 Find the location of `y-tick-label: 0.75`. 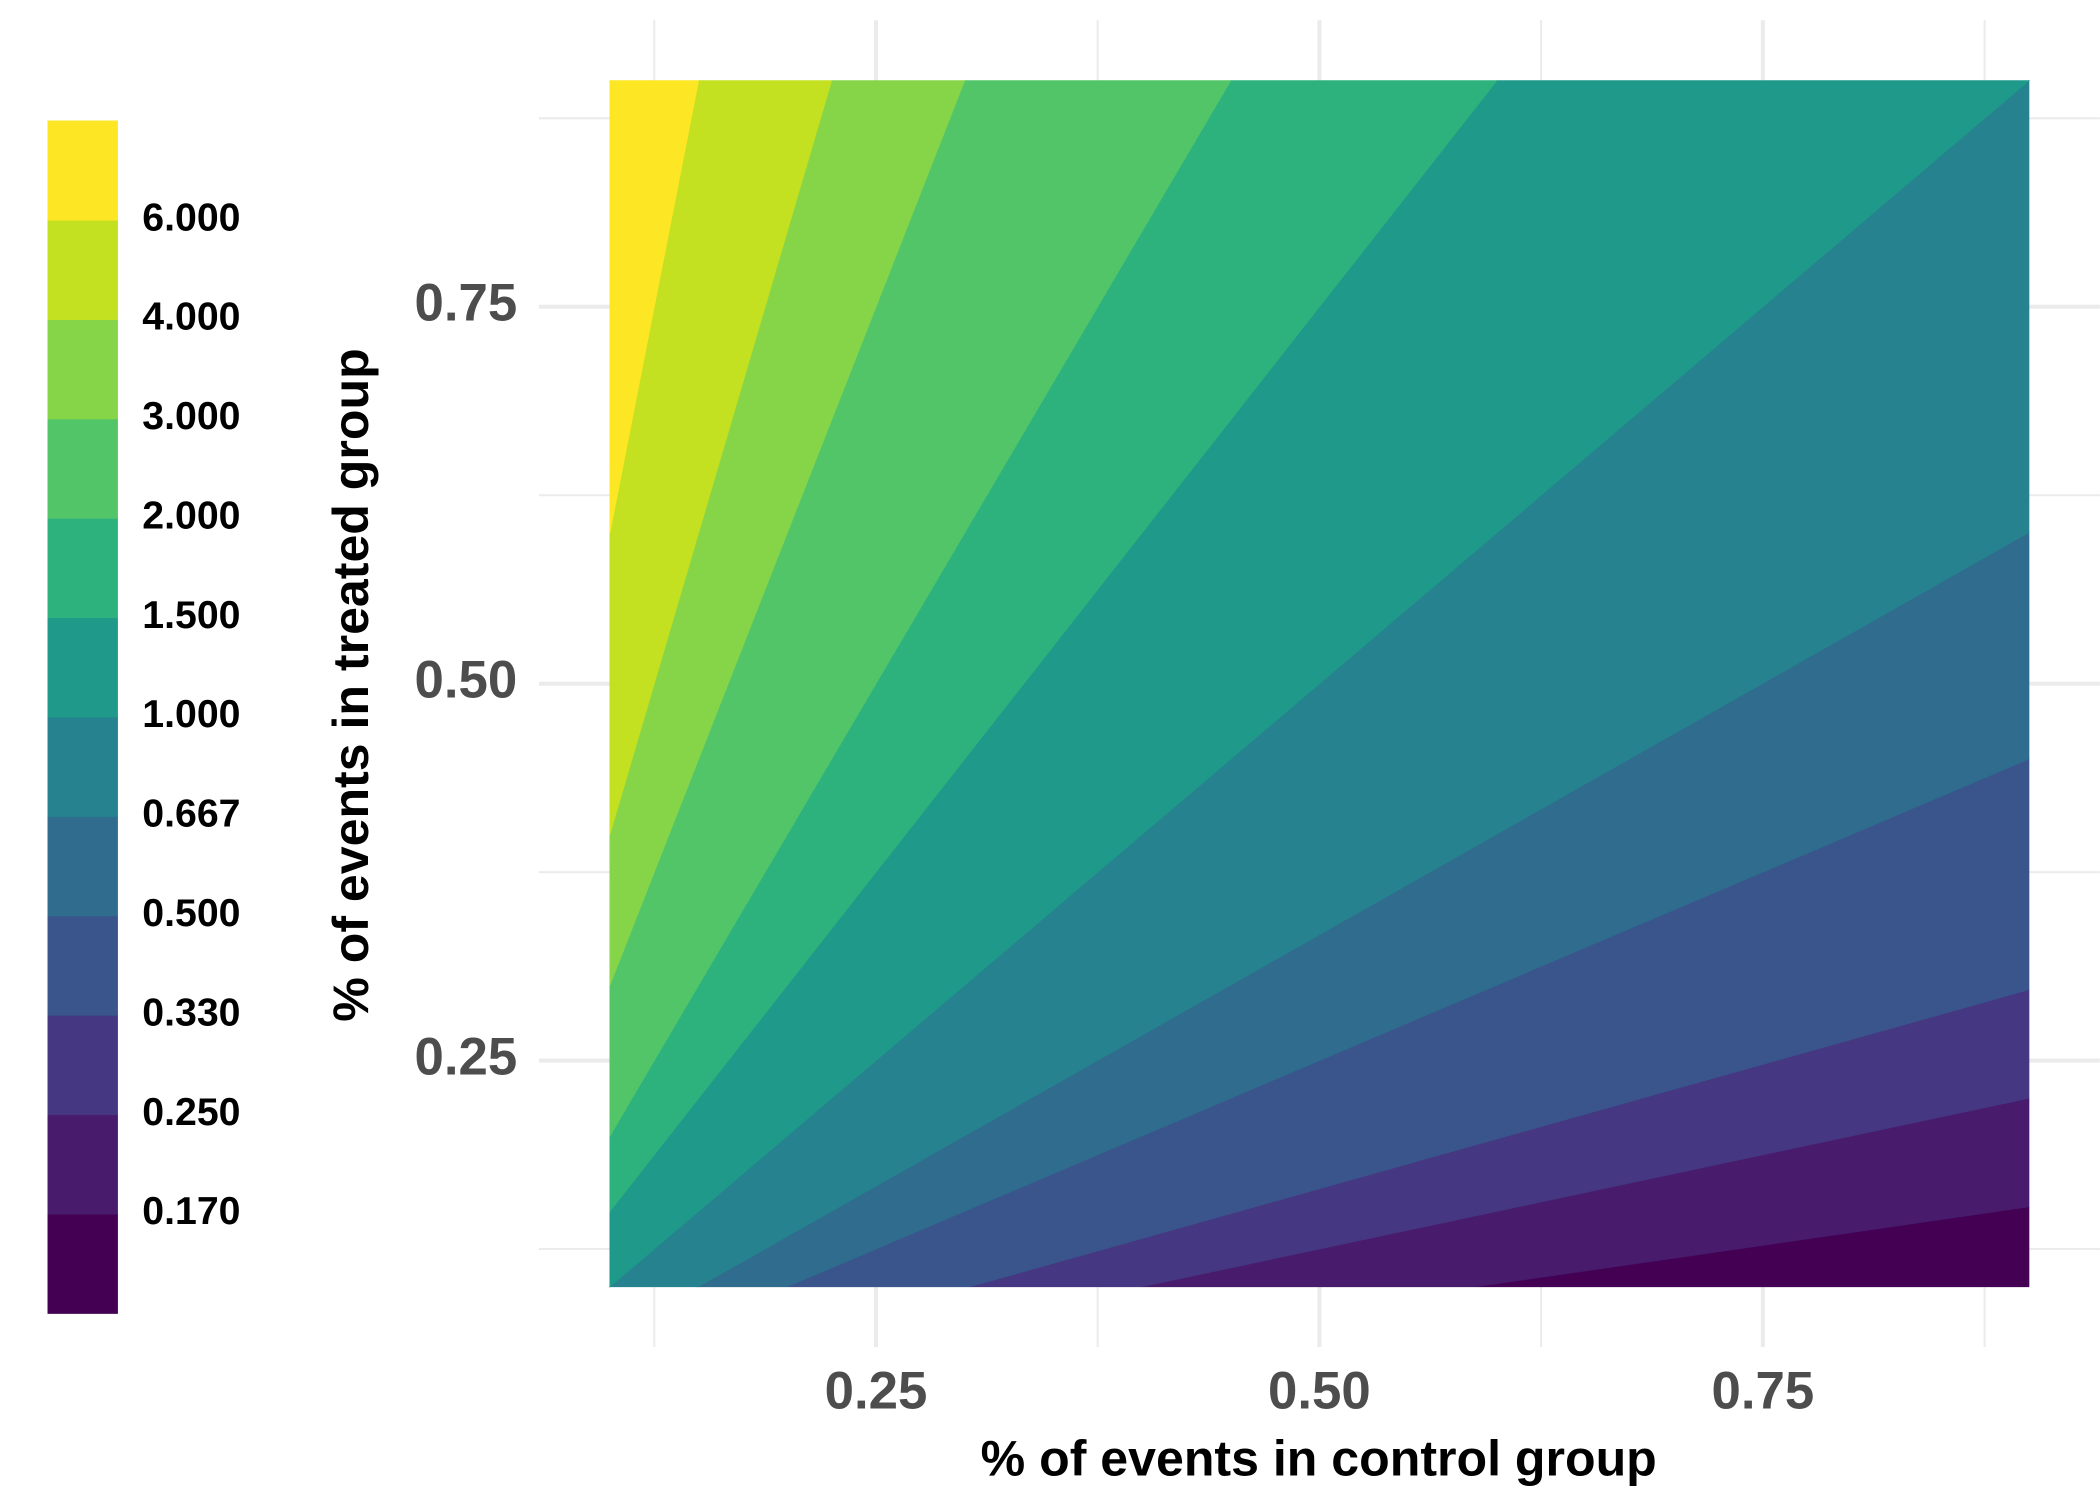

y-tick-label: 0.75 is located at coordinates (466, 303).